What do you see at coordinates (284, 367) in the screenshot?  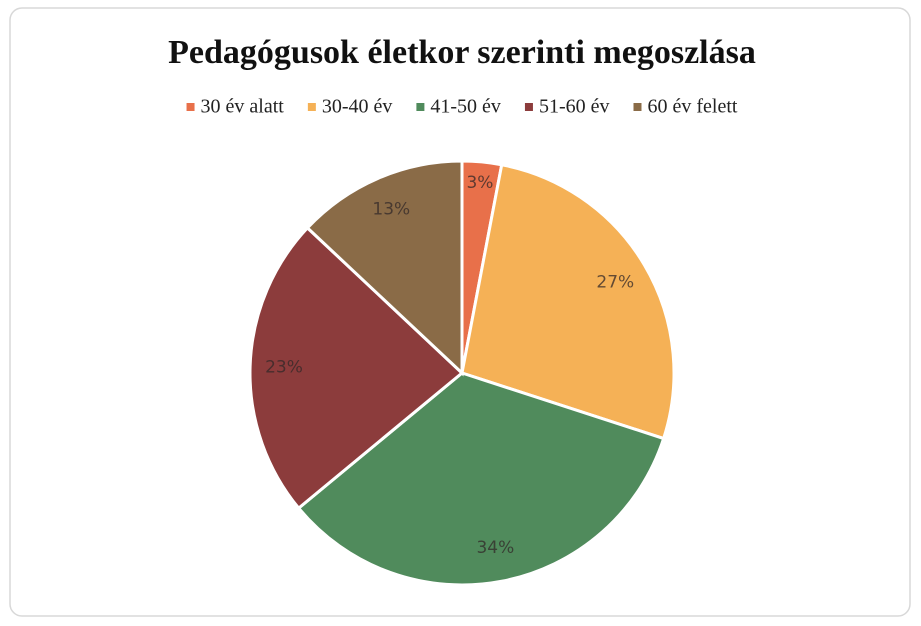 I see `data-label: 23%` at bounding box center [284, 367].